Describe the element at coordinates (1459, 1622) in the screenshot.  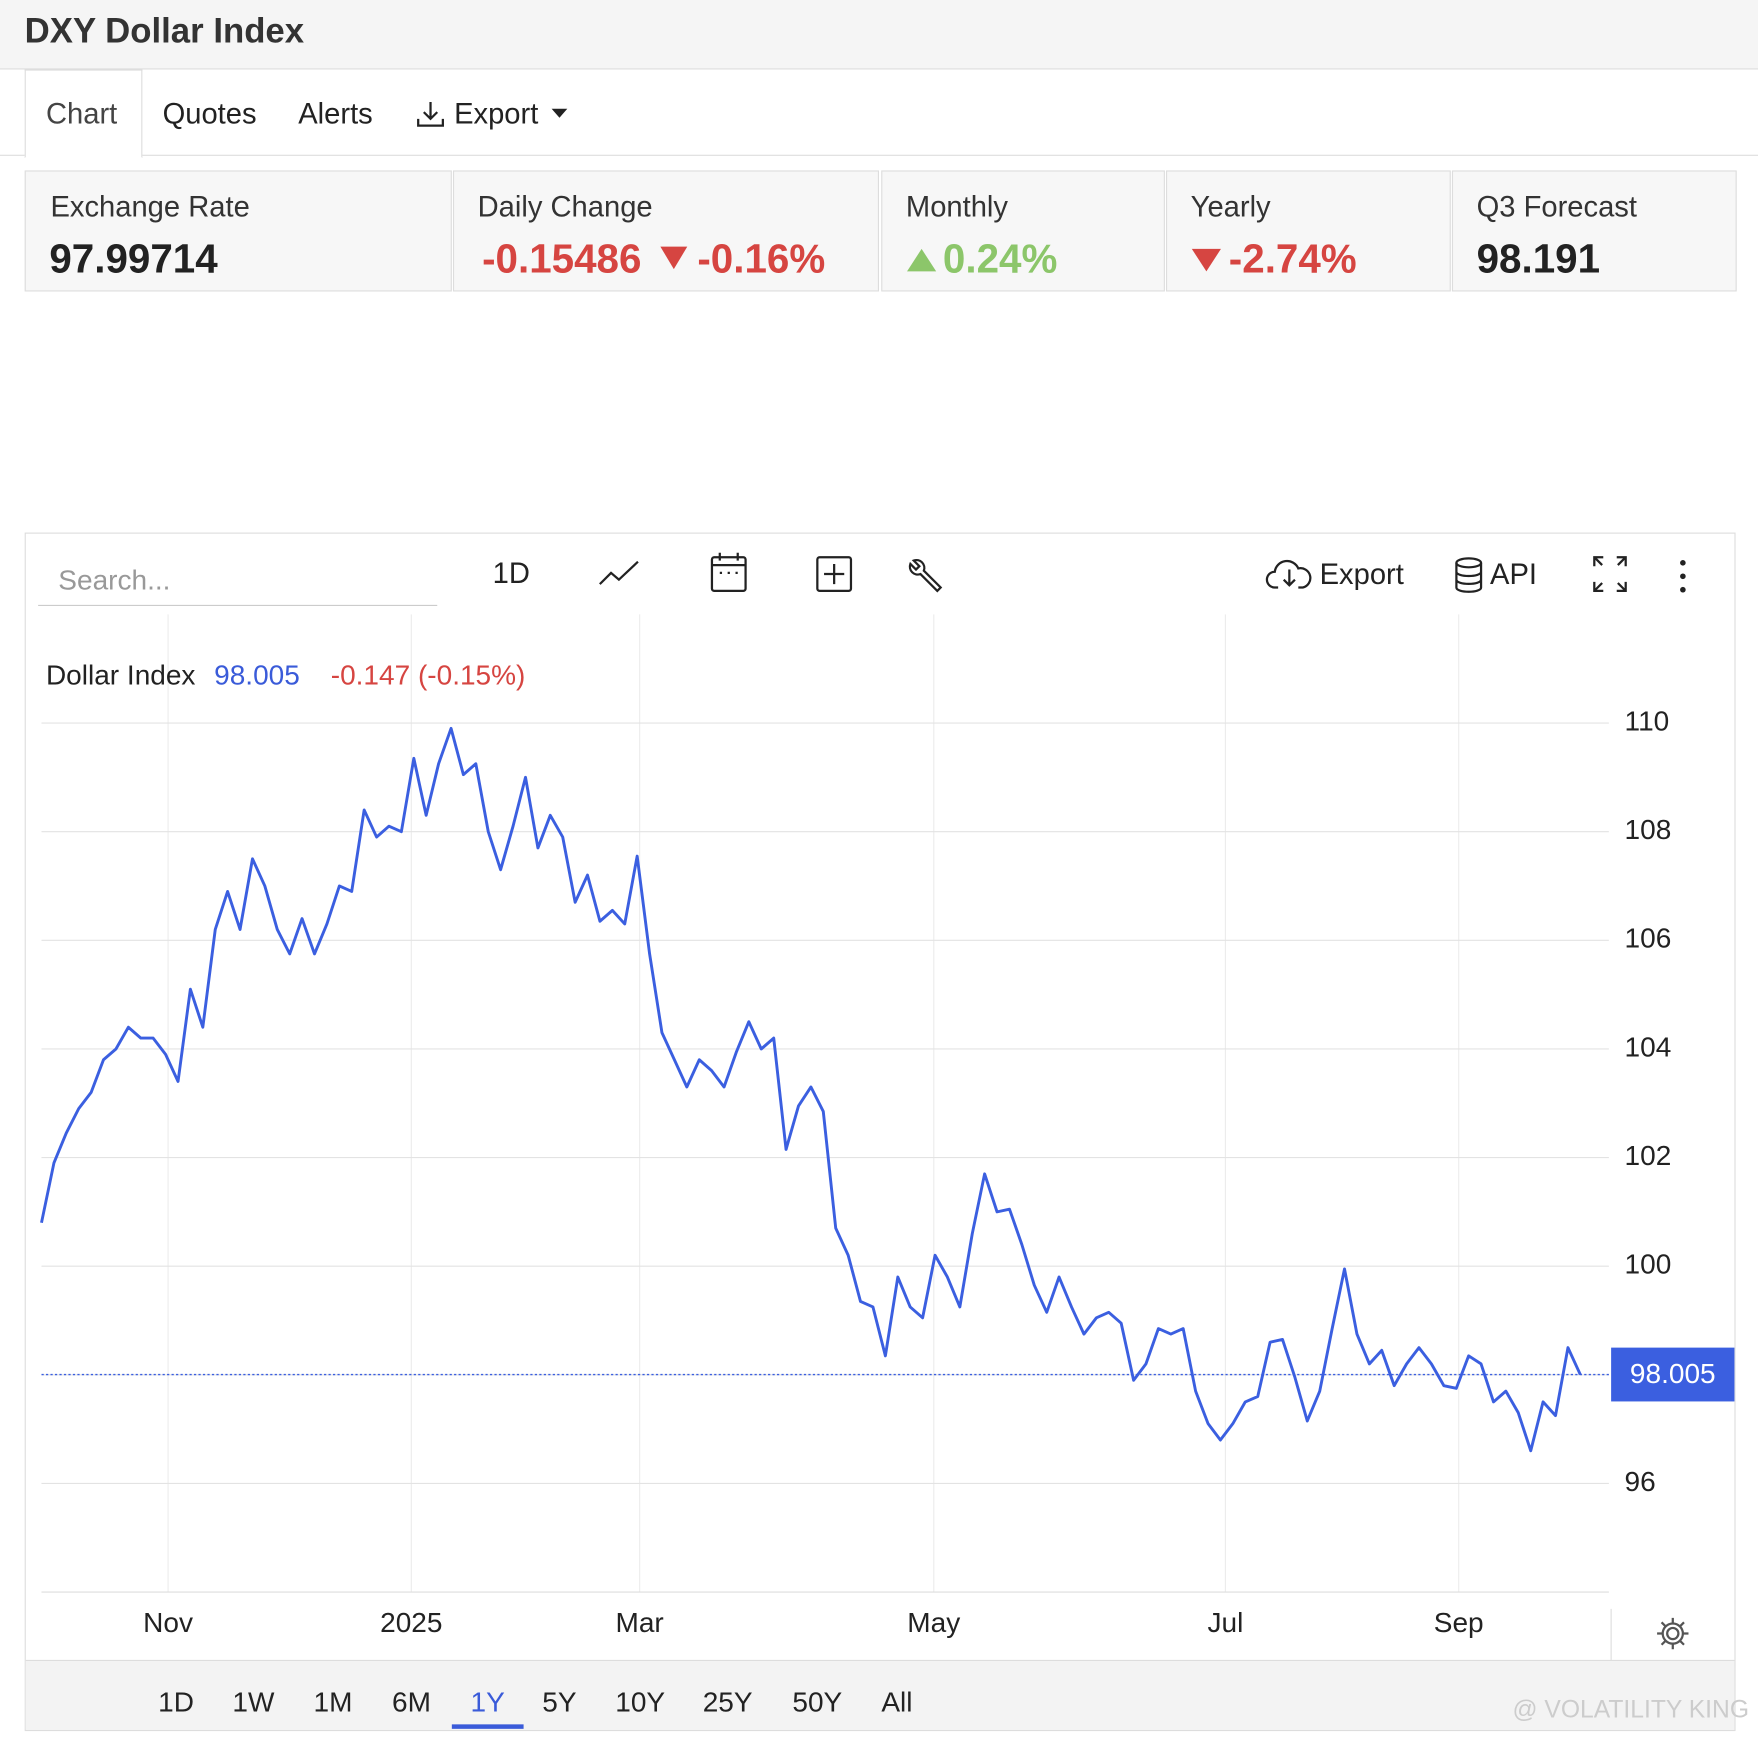
I see `x-tick-label: Sep` at that location.